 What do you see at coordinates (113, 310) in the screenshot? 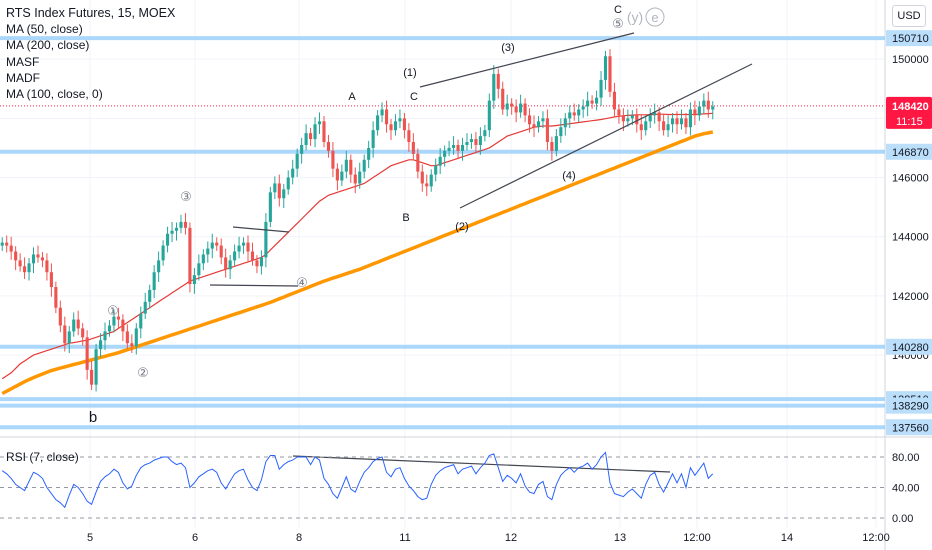
I see `circled-wave-1: ①` at bounding box center [113, 310].